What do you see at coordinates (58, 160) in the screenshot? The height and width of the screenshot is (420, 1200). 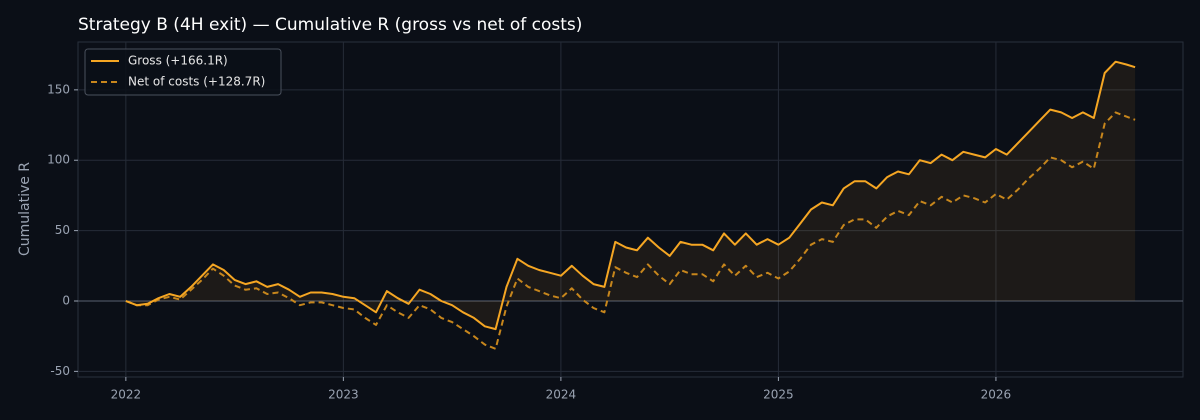 I see `y-tick-label: 100` at bounding box center [58, 160].